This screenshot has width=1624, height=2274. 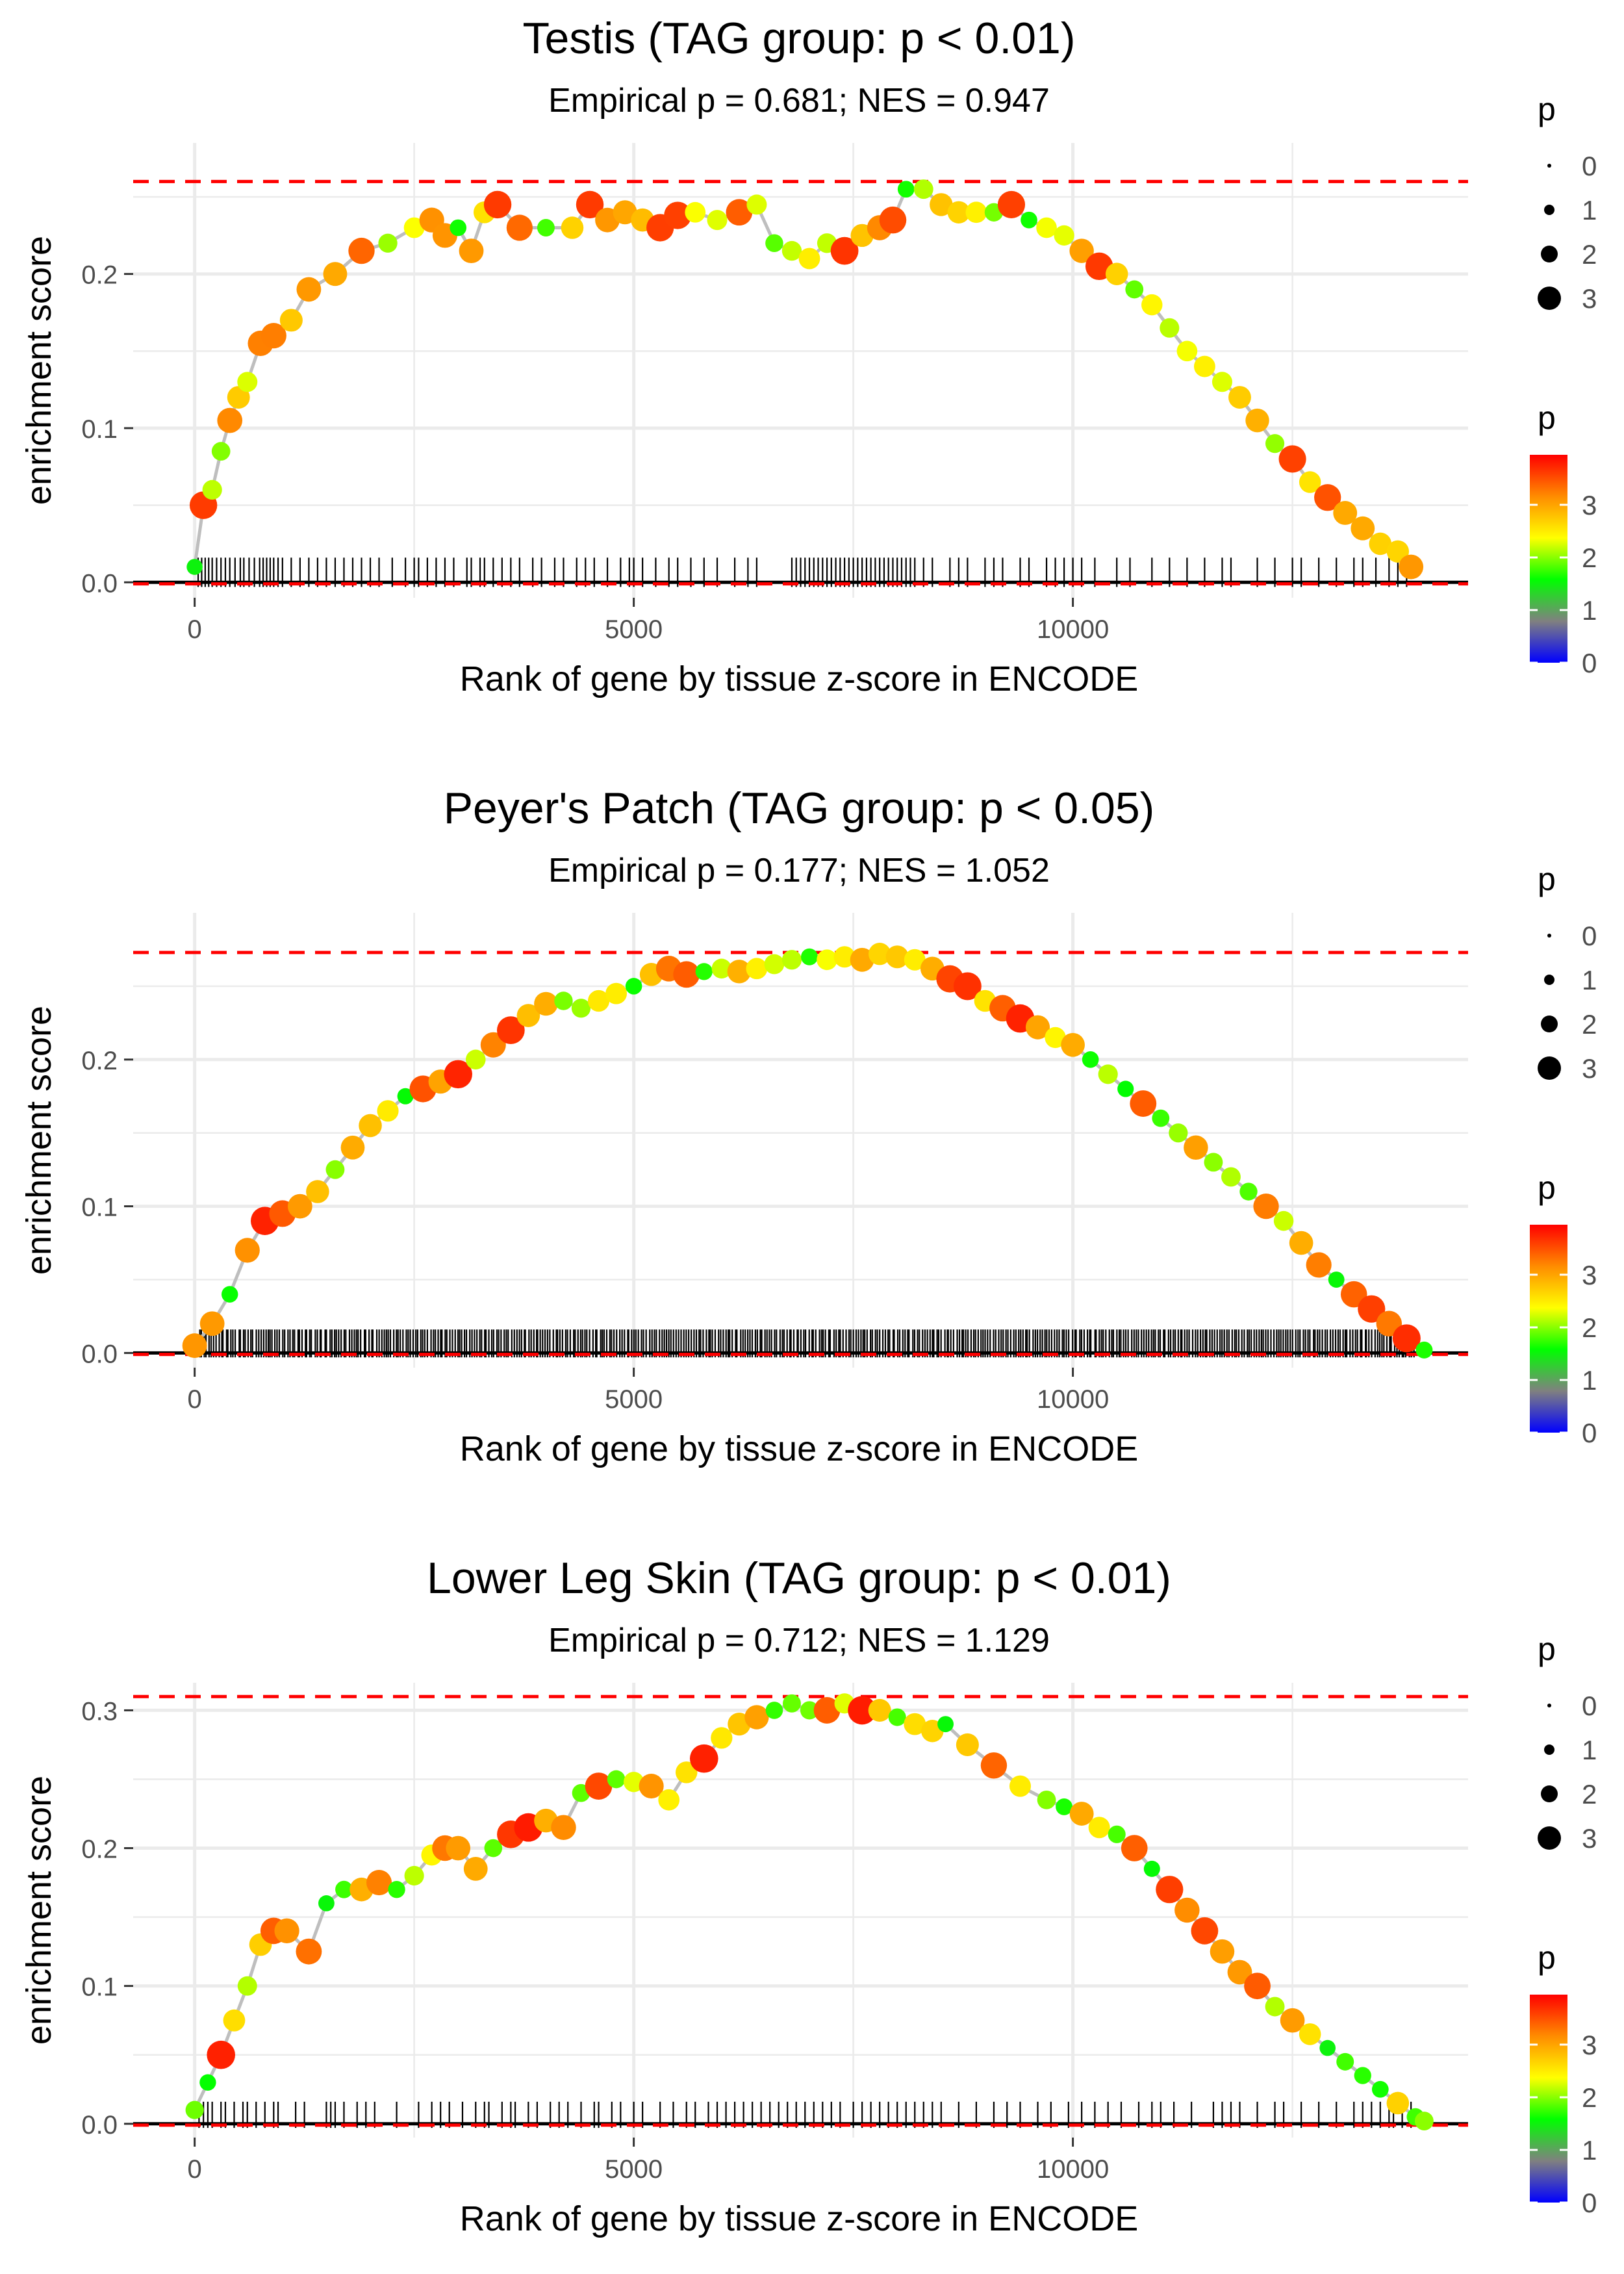 What do you see at coordinates (1589, 166) in the screenshot?
I see `size-legend-label: 0` at bounding box center [1589, 166].